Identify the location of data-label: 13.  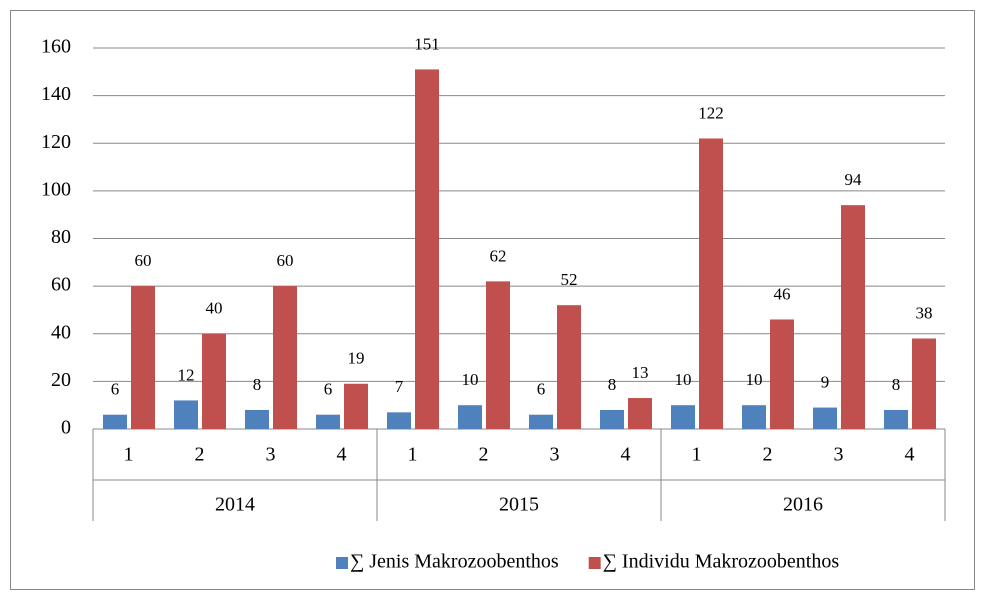
(640, 372).